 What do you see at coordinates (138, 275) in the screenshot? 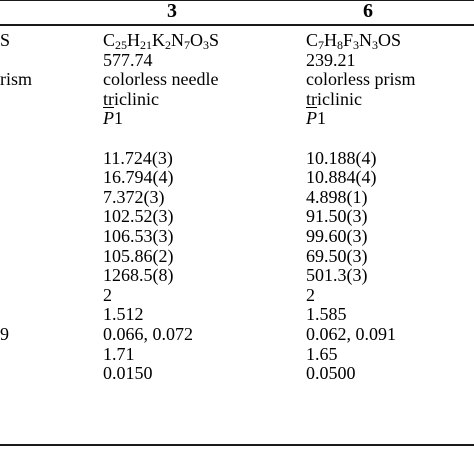
I see `compound-3-volume: 1268.5(8)` at bounding box center [138, 275].